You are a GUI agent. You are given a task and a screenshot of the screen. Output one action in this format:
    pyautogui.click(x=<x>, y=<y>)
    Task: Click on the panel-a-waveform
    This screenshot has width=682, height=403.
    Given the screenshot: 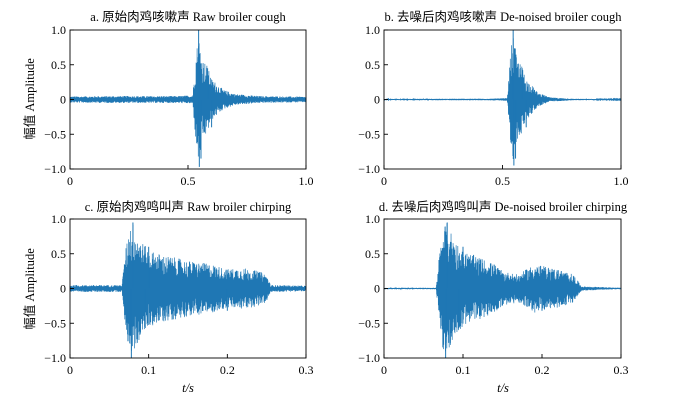 What is the action you would take?
    pyautogui.click(x=188, y=98)
    